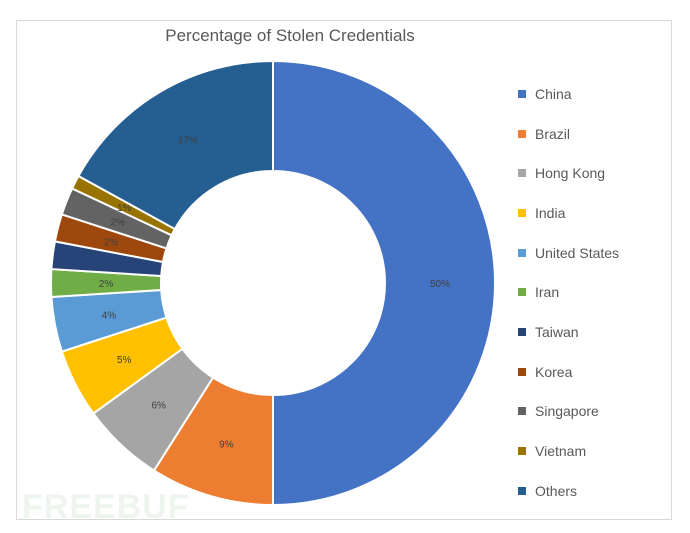 This screenshot has width=690, height=533. I want to click on legend-item-singapore: Singapore, so click(568, 412).